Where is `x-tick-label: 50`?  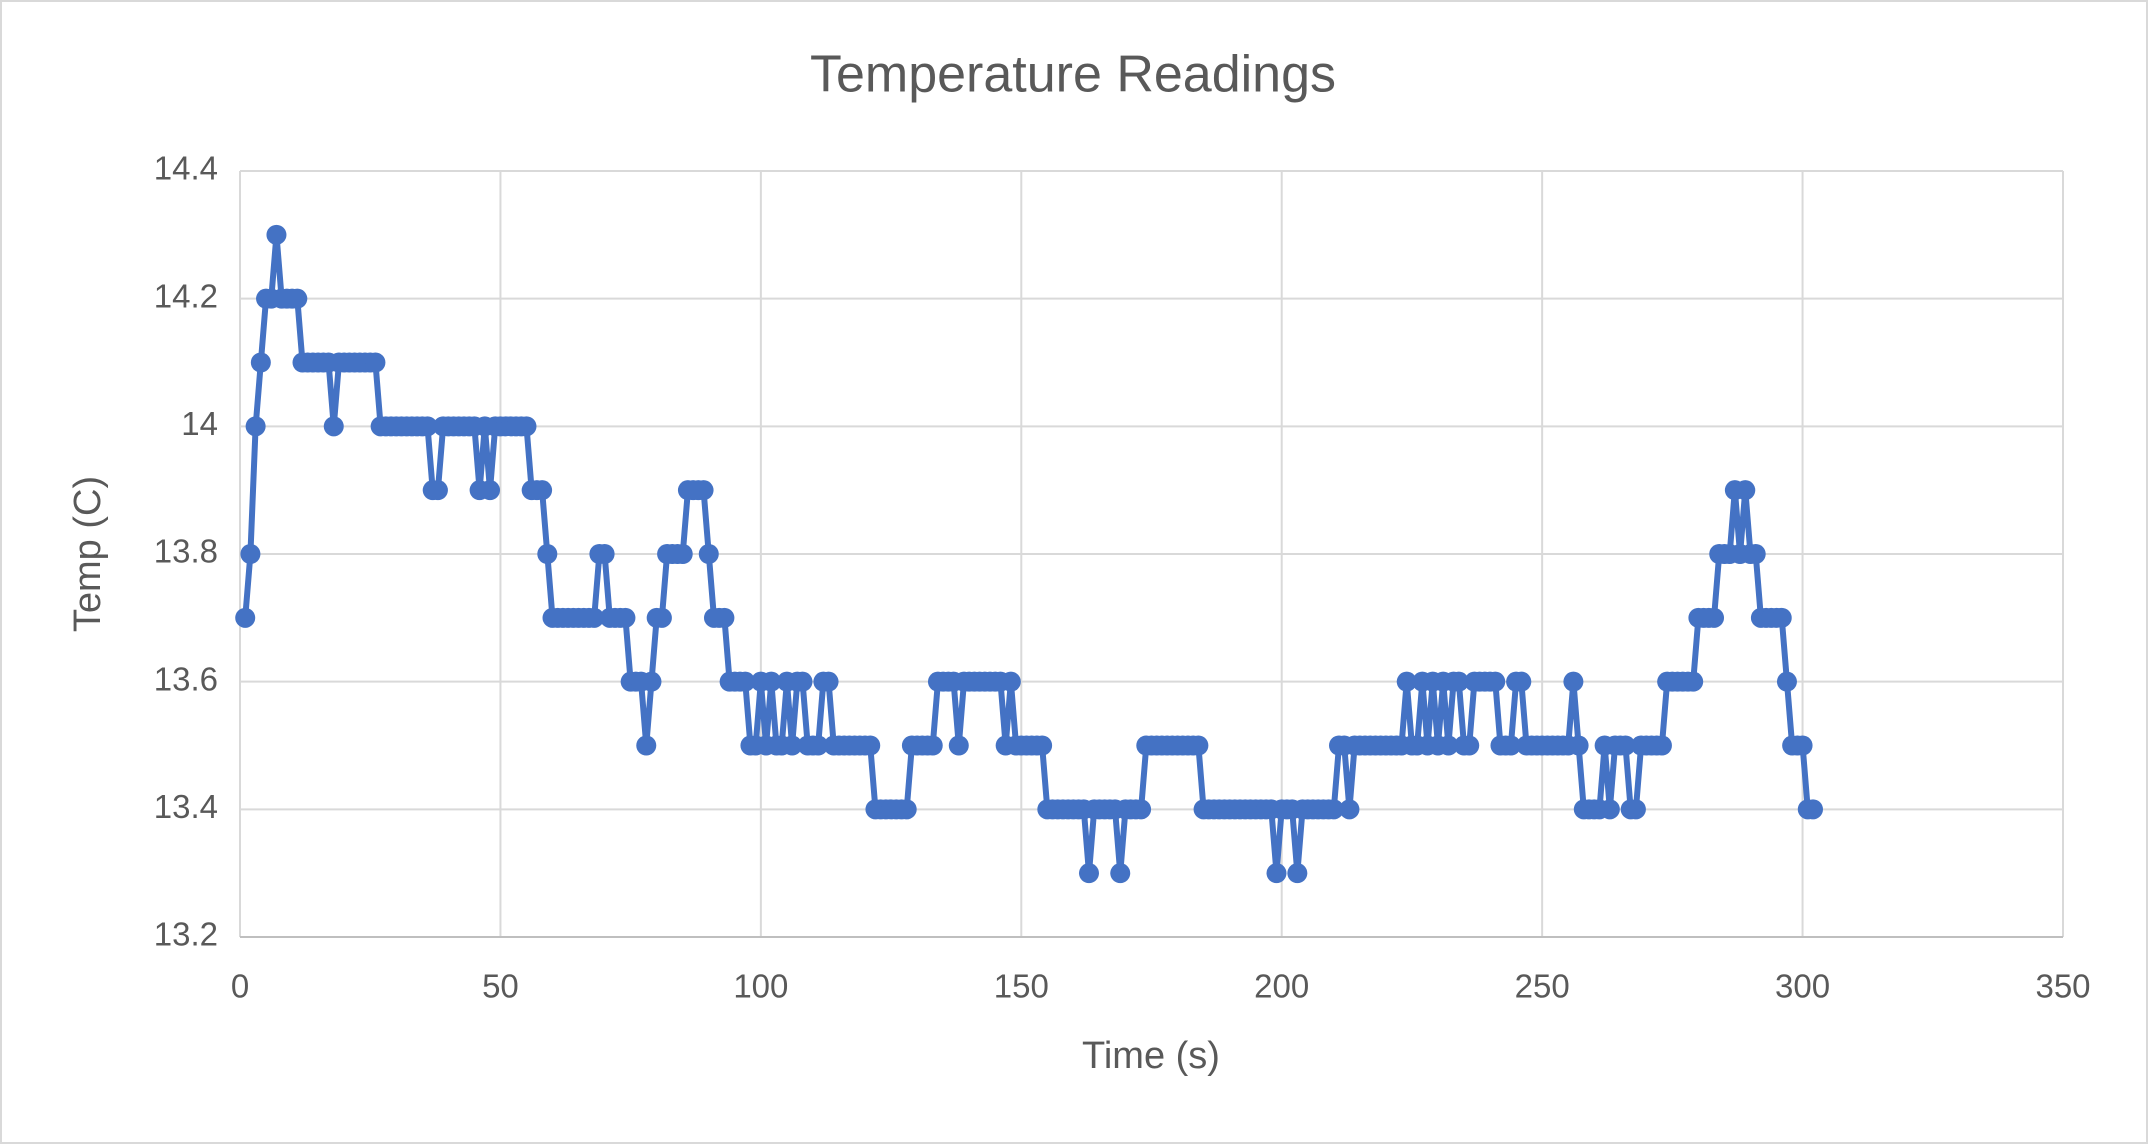
x-tick-label: 50 is located at coordinates (500, 986).